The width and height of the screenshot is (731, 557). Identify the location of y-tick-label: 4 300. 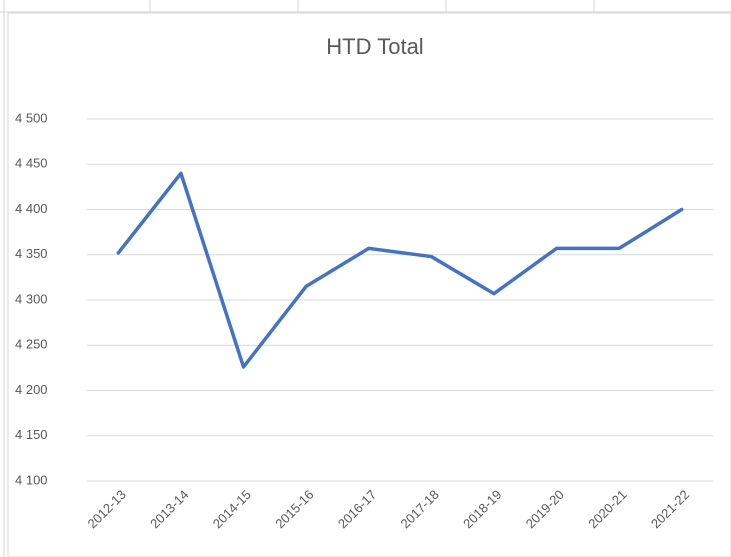
(31, 298).